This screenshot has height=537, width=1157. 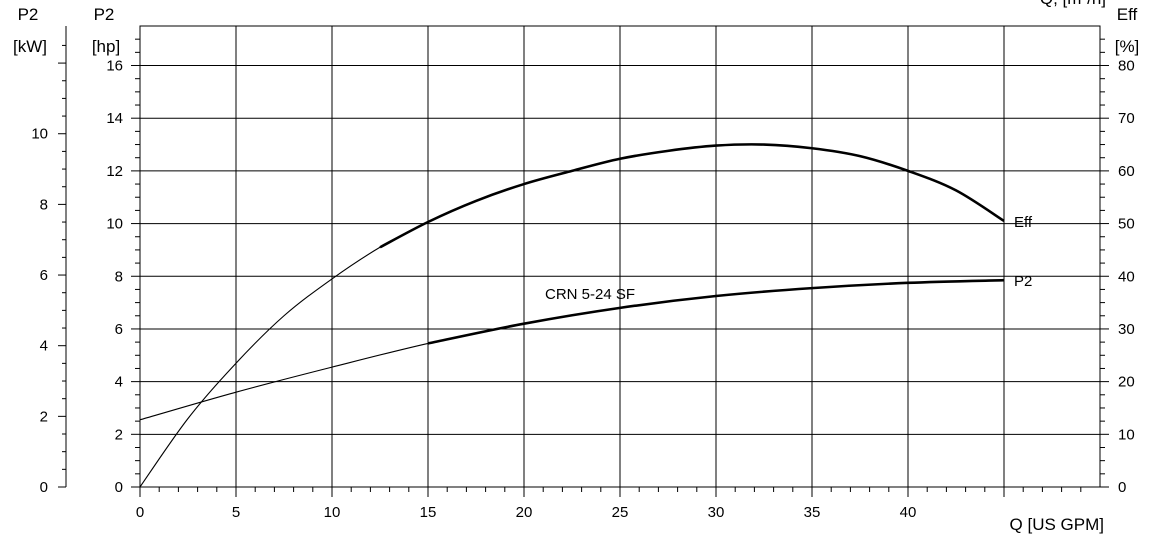 What do you see at coordinates (39, 134) in the screenshot?
I see `kw-tick-label: 10` at bounding box center [39, 134].